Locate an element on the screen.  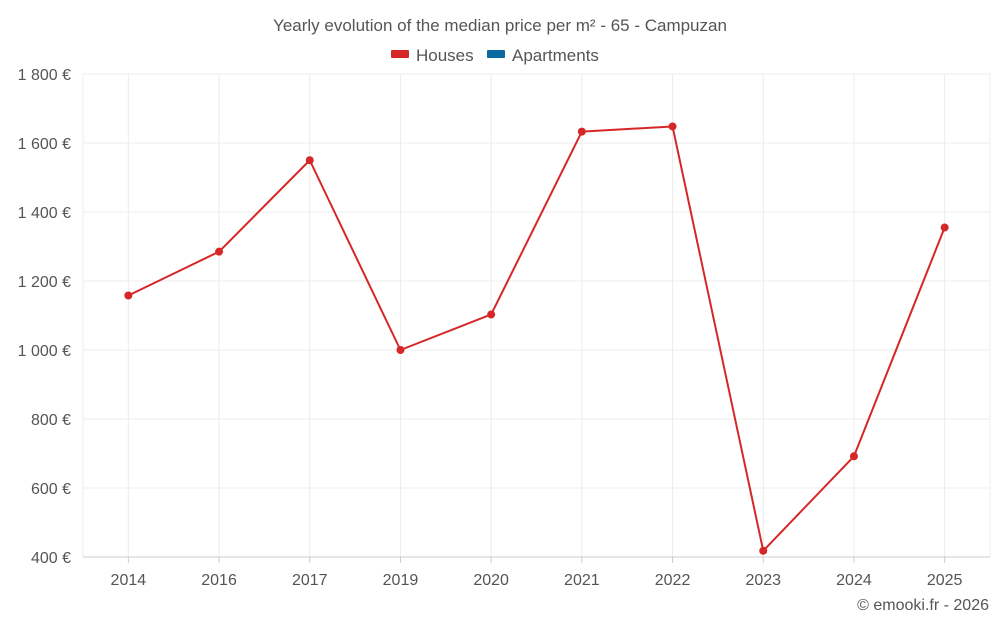
y-tick-label: 1 600 € is located at coordinates (44, 144).